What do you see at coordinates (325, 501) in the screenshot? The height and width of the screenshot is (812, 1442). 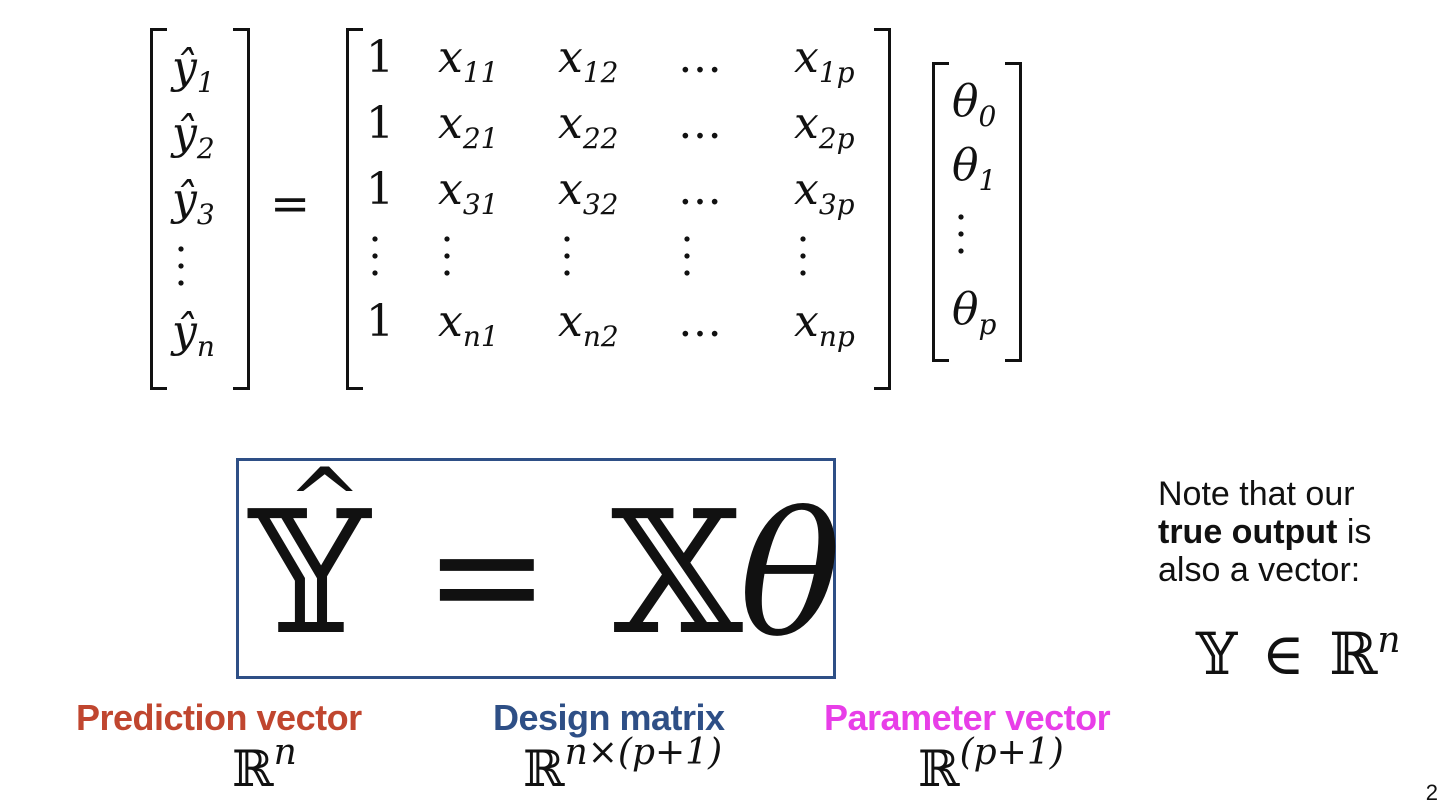 I see `hat-accent: ^` at bounding box center [325, 501].